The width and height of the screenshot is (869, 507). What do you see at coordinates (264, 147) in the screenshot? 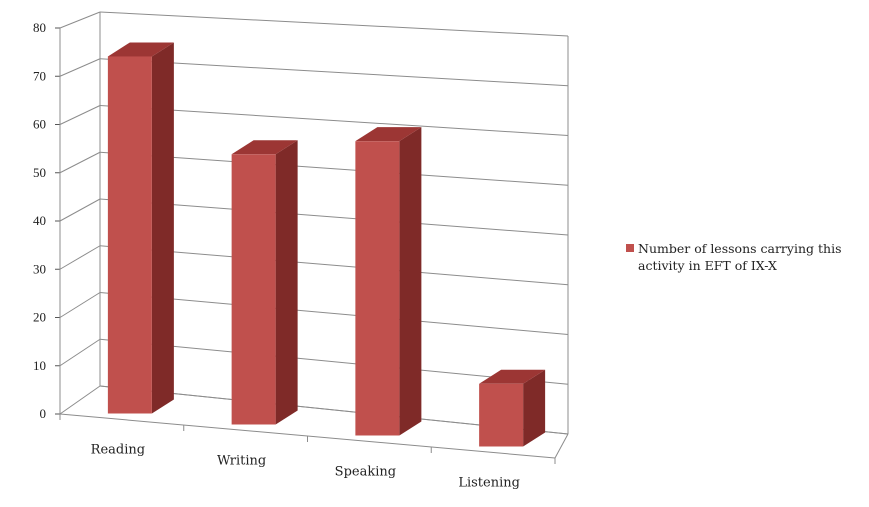
I see `bar-top-writing` at bounding box center [264, 147].